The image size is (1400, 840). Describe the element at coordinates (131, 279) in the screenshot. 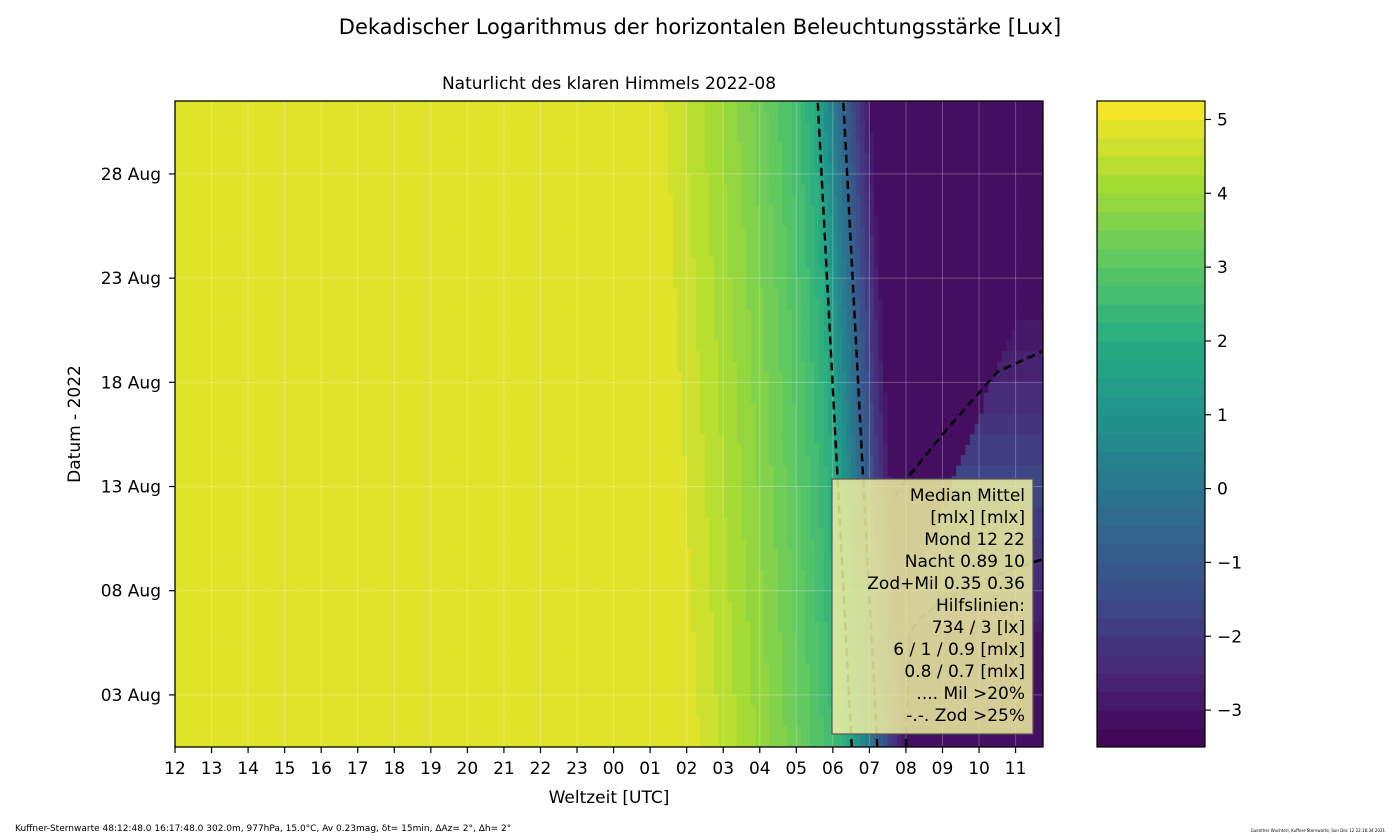

I see `y-tick-label: 23 Aug` at that location.